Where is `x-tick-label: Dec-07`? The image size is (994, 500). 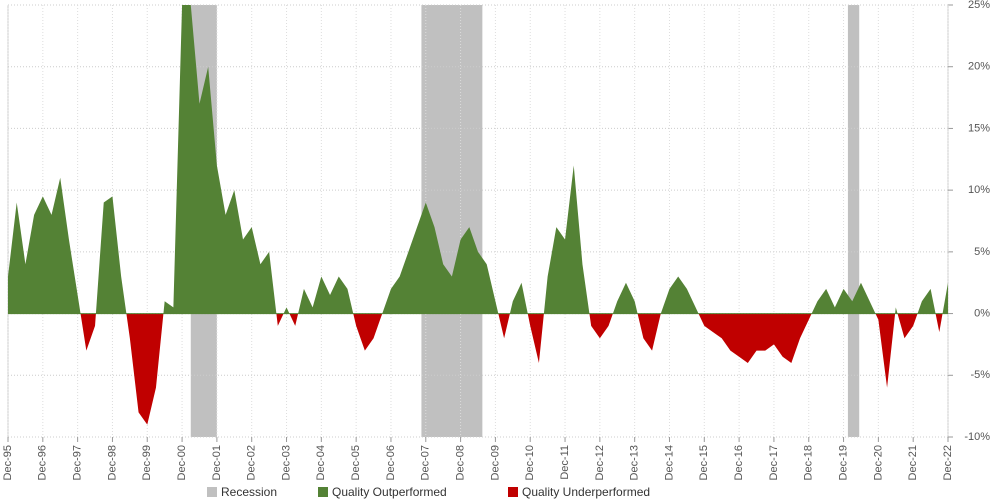 x-tick-label: Dec-07 is located at coordinates (426, 462).